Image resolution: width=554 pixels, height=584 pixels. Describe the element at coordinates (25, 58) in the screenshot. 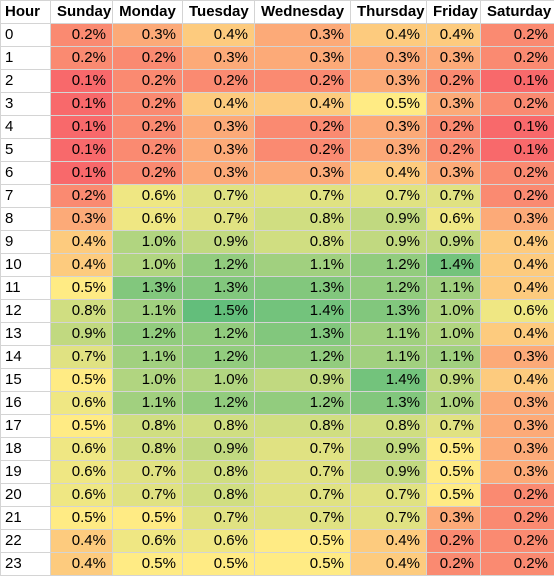

I see `hour-cell: 1` at that location.